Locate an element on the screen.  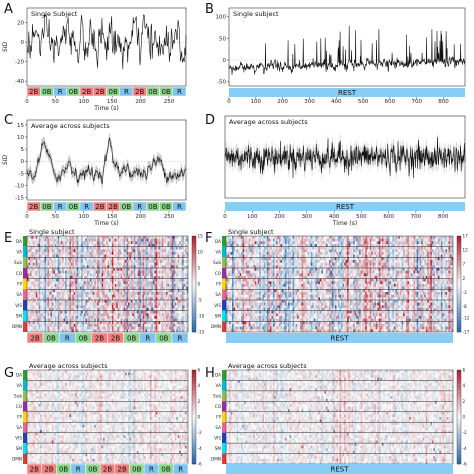
x-tick-label: 300 is located at coordinates (307, 217).